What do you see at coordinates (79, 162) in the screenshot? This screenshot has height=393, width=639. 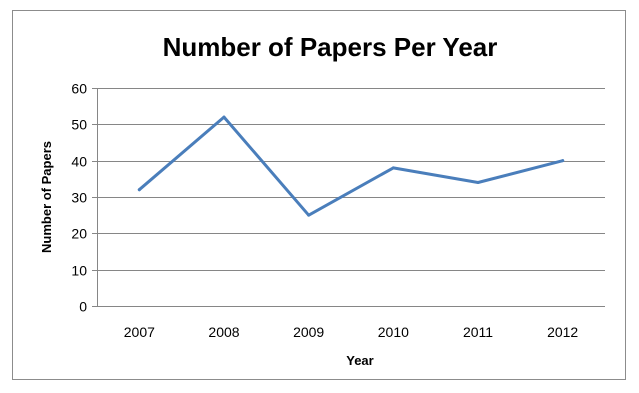 I see `y-tick-label: 40` at bounding box center [79, 162].